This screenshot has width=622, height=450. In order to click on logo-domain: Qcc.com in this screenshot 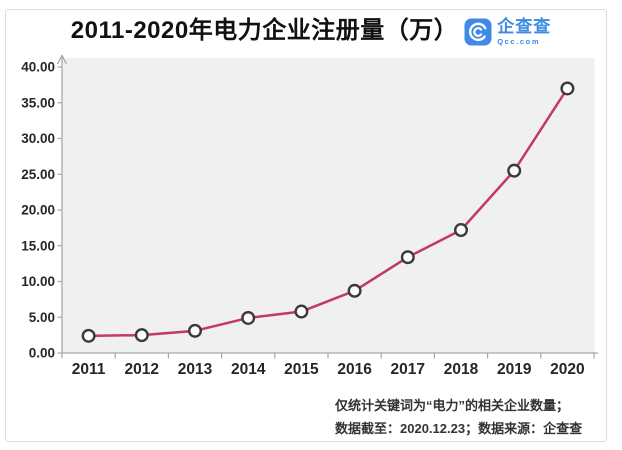, I will do `click(519, 42)`.